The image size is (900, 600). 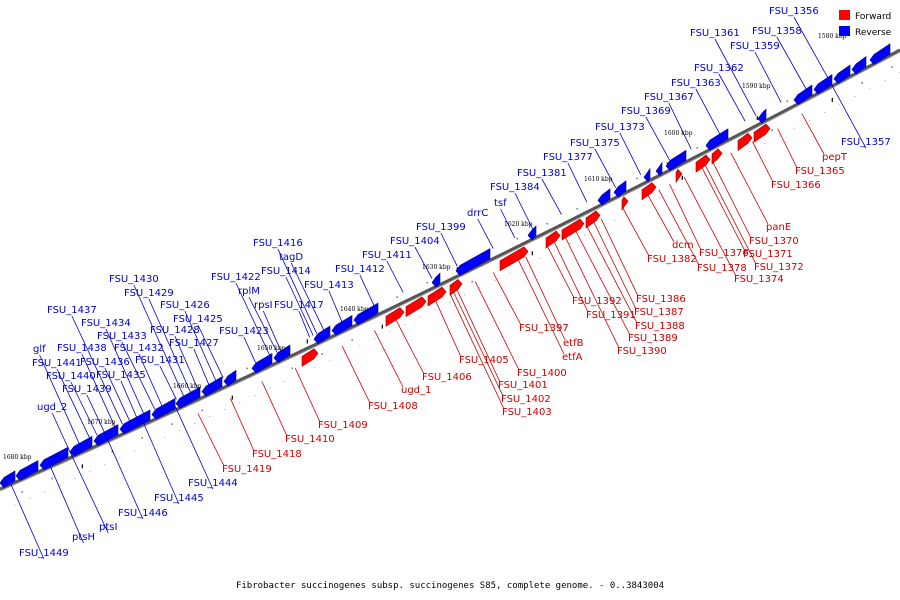 What do you see at coordinates (572, 357) in the screenshot?
I see `gene-label: etfA` at bounding box center [572, 357].